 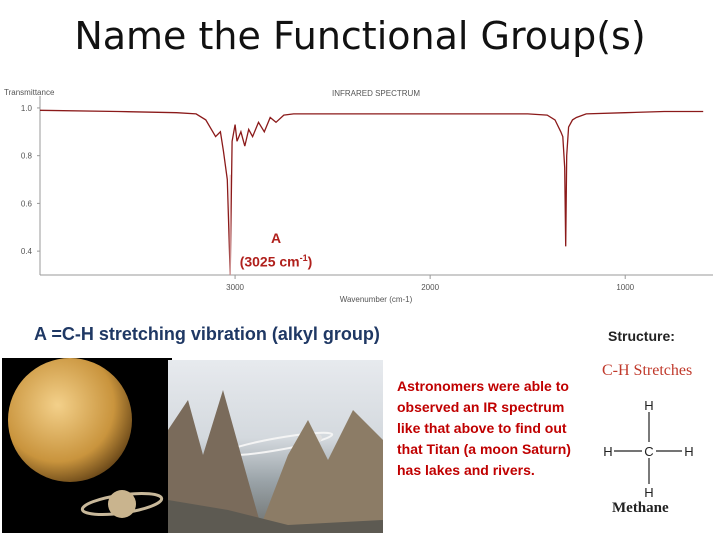 What do you see at coordinates (87, 445) in the screenshot?
I see `titan-saturn-image` at bounding box center [87, 445].